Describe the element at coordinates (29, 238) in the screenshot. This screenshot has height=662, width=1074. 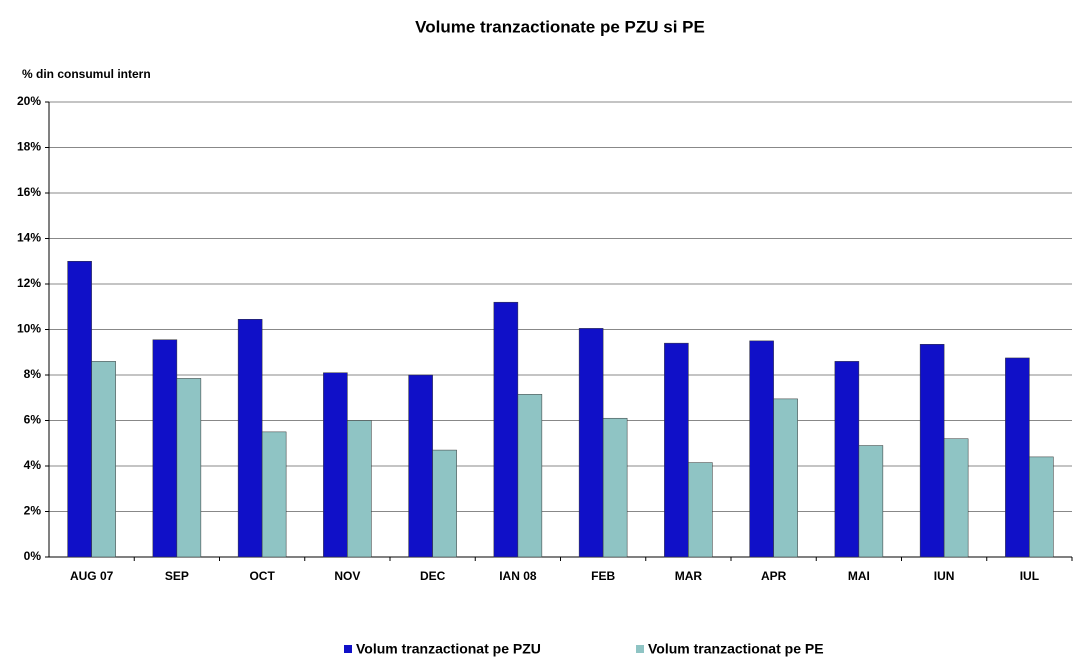
I see `y-tick-label: 14%` at that location.